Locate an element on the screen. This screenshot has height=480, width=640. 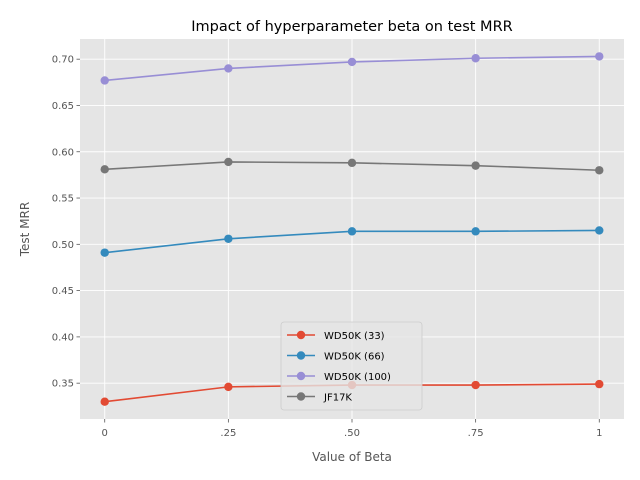
y-tick-label: 0.45 is located at coordinates (63, 291).